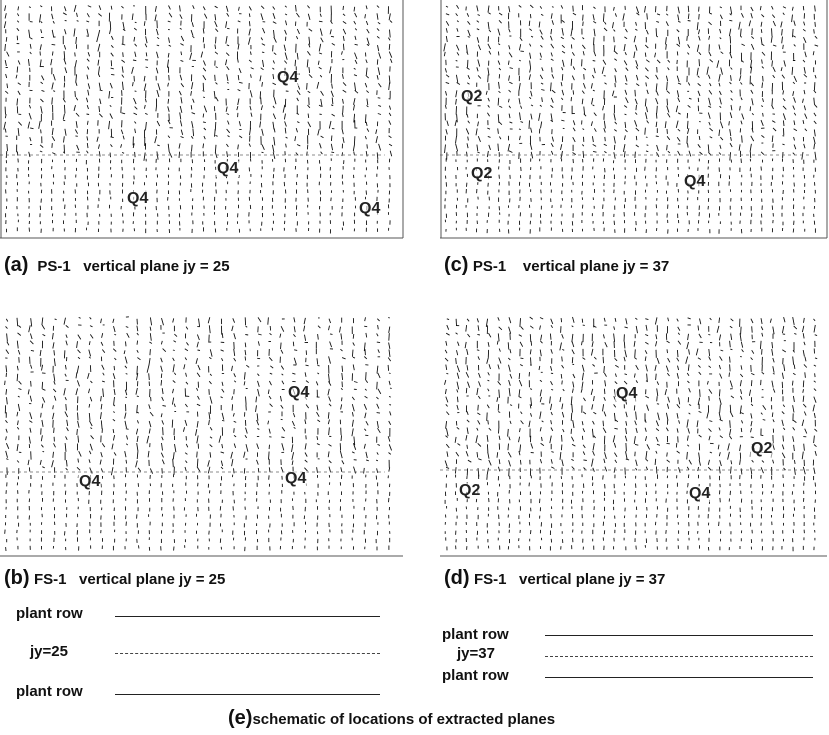  What do you see at coordinates (240, 718) in the screenshot?
I see `caption-letter: (e)` at bounding box center [240, 718].